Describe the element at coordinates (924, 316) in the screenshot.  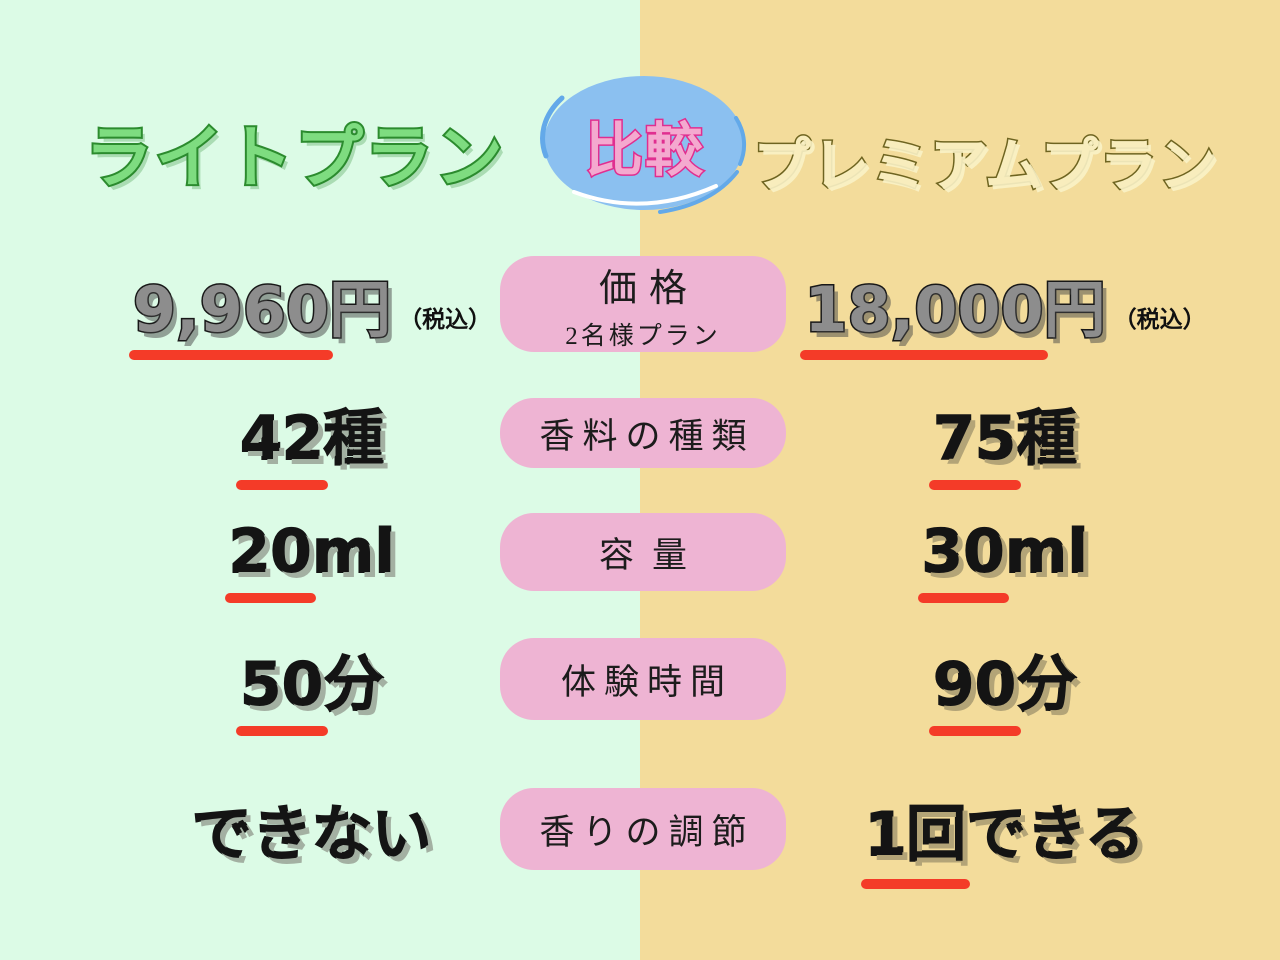
I see `price-value: 18,000` at that location.